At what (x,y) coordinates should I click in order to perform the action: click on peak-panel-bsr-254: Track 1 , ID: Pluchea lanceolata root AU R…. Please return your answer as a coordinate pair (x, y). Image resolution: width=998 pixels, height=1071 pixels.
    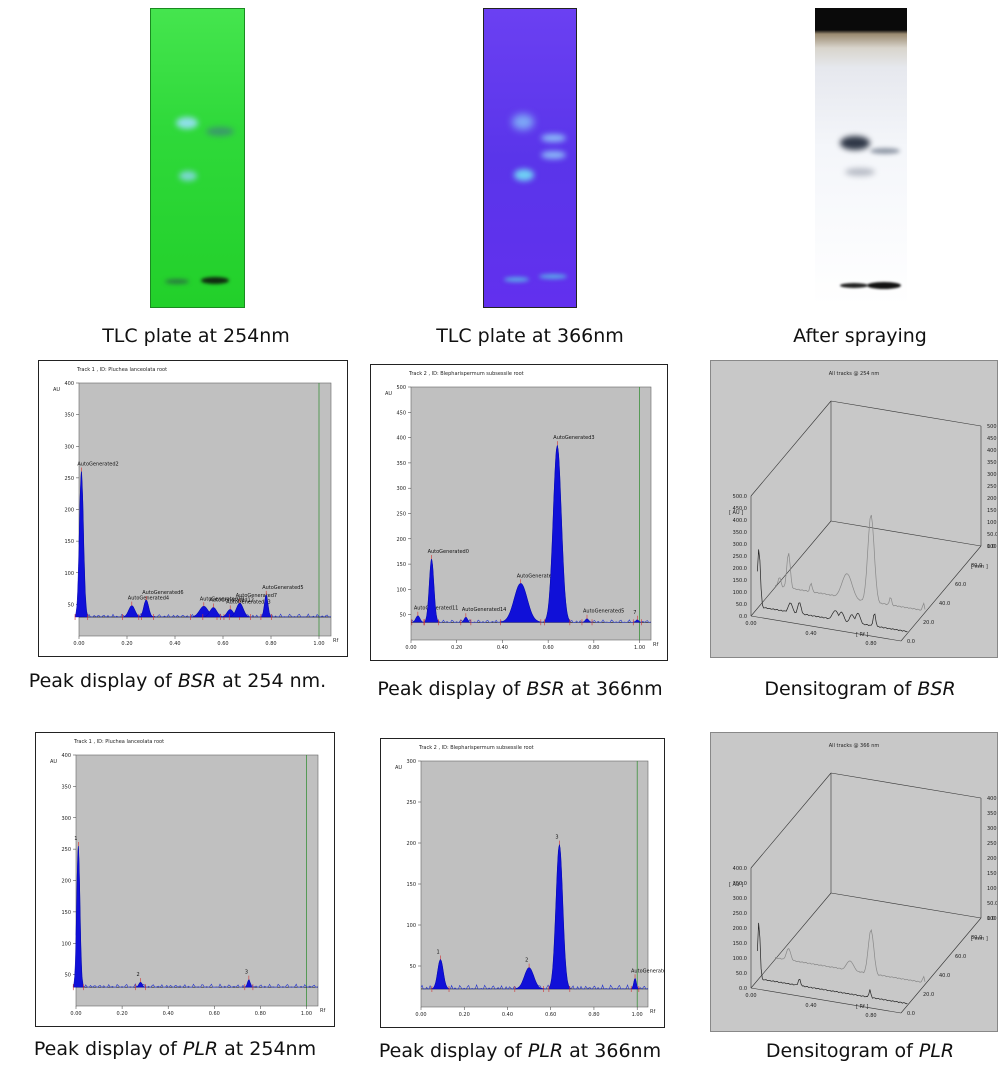
    Looking at the image, I should click on (193, 508).